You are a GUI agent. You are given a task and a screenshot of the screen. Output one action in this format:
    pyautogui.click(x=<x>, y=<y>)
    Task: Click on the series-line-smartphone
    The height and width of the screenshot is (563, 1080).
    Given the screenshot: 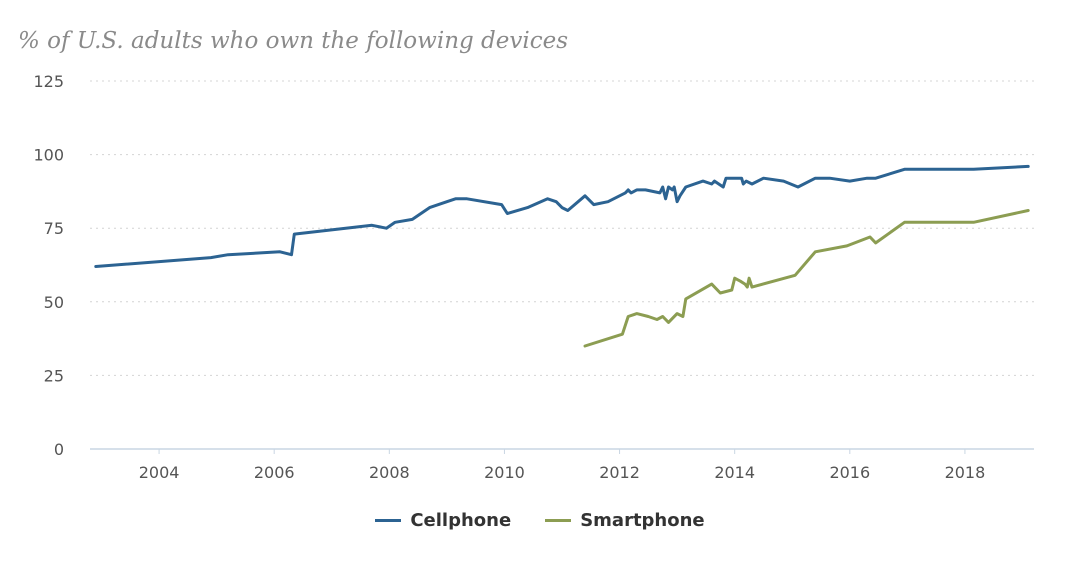 What is the action you would take?
    pyautogui.click(x=806, y=278)
    